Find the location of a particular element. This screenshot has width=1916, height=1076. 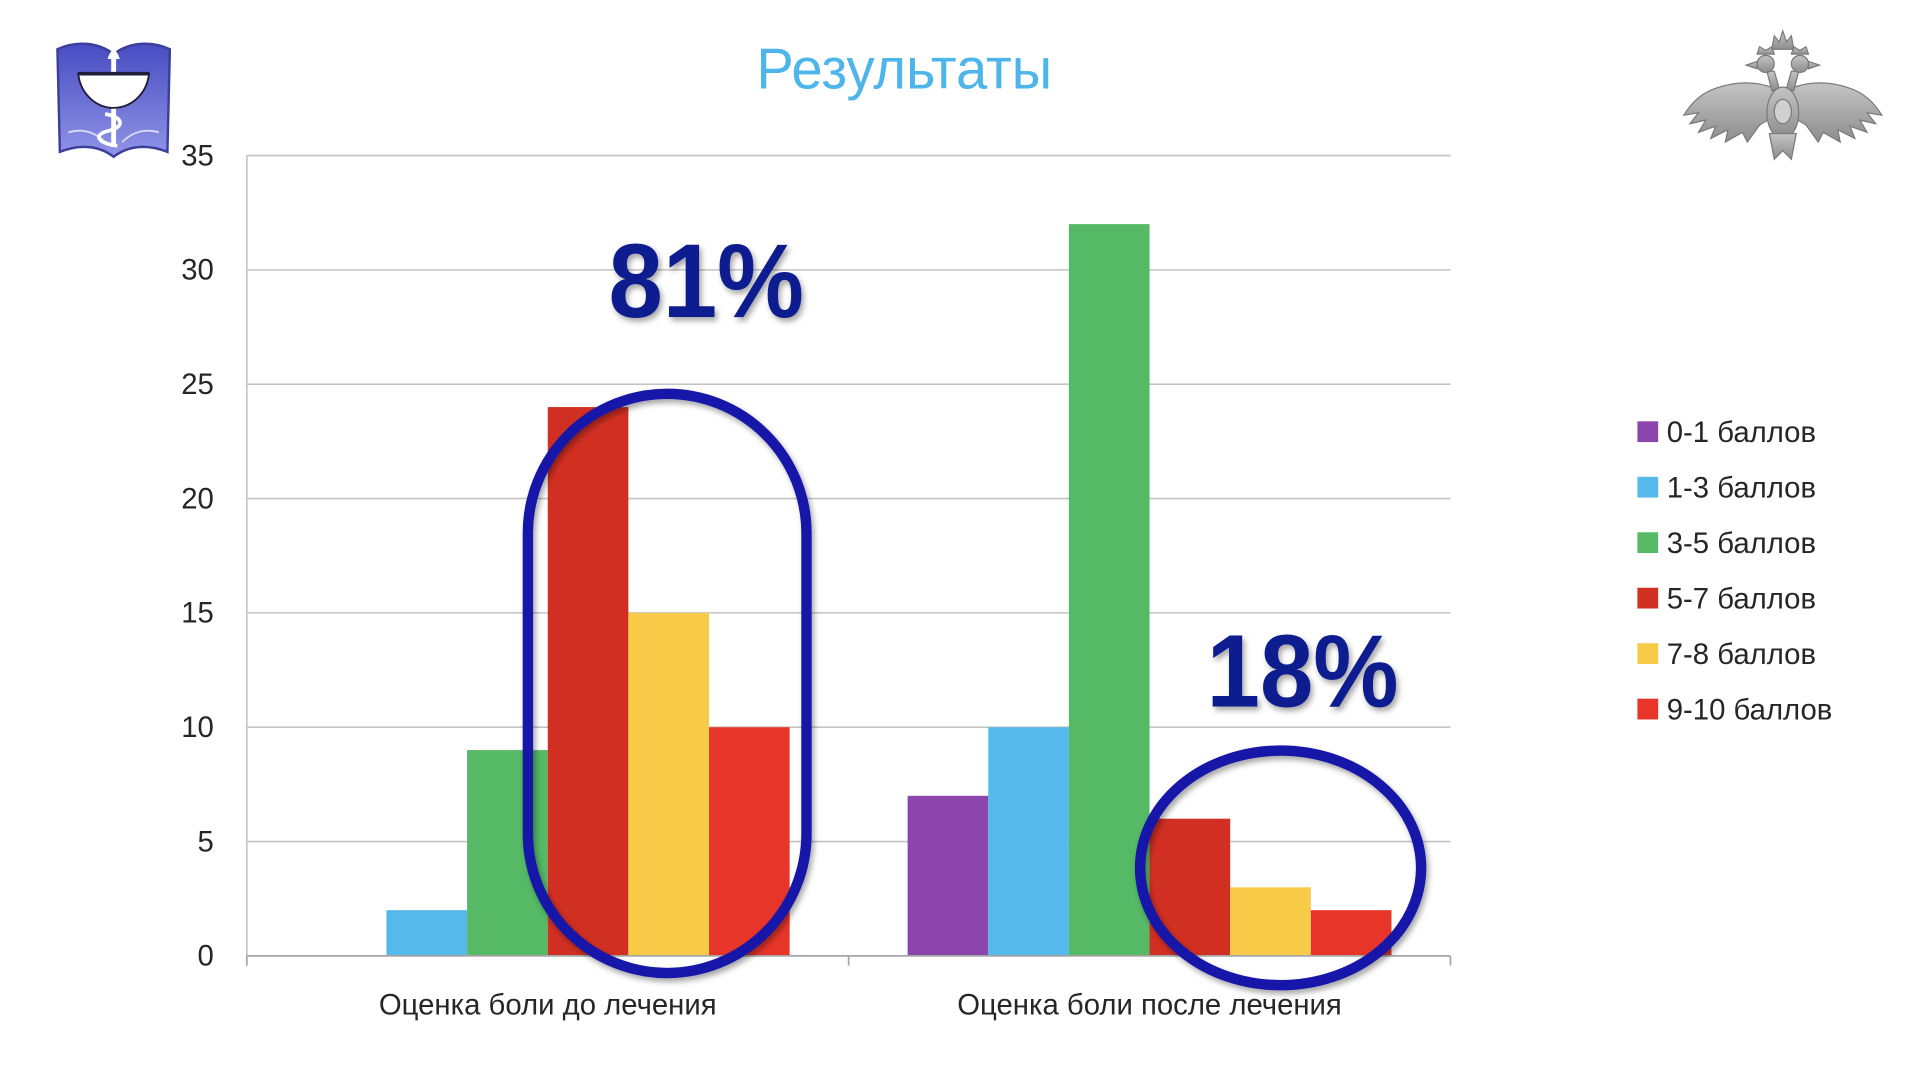

legend-label: 9-10 баллов is located at coordinates (1750, 709).